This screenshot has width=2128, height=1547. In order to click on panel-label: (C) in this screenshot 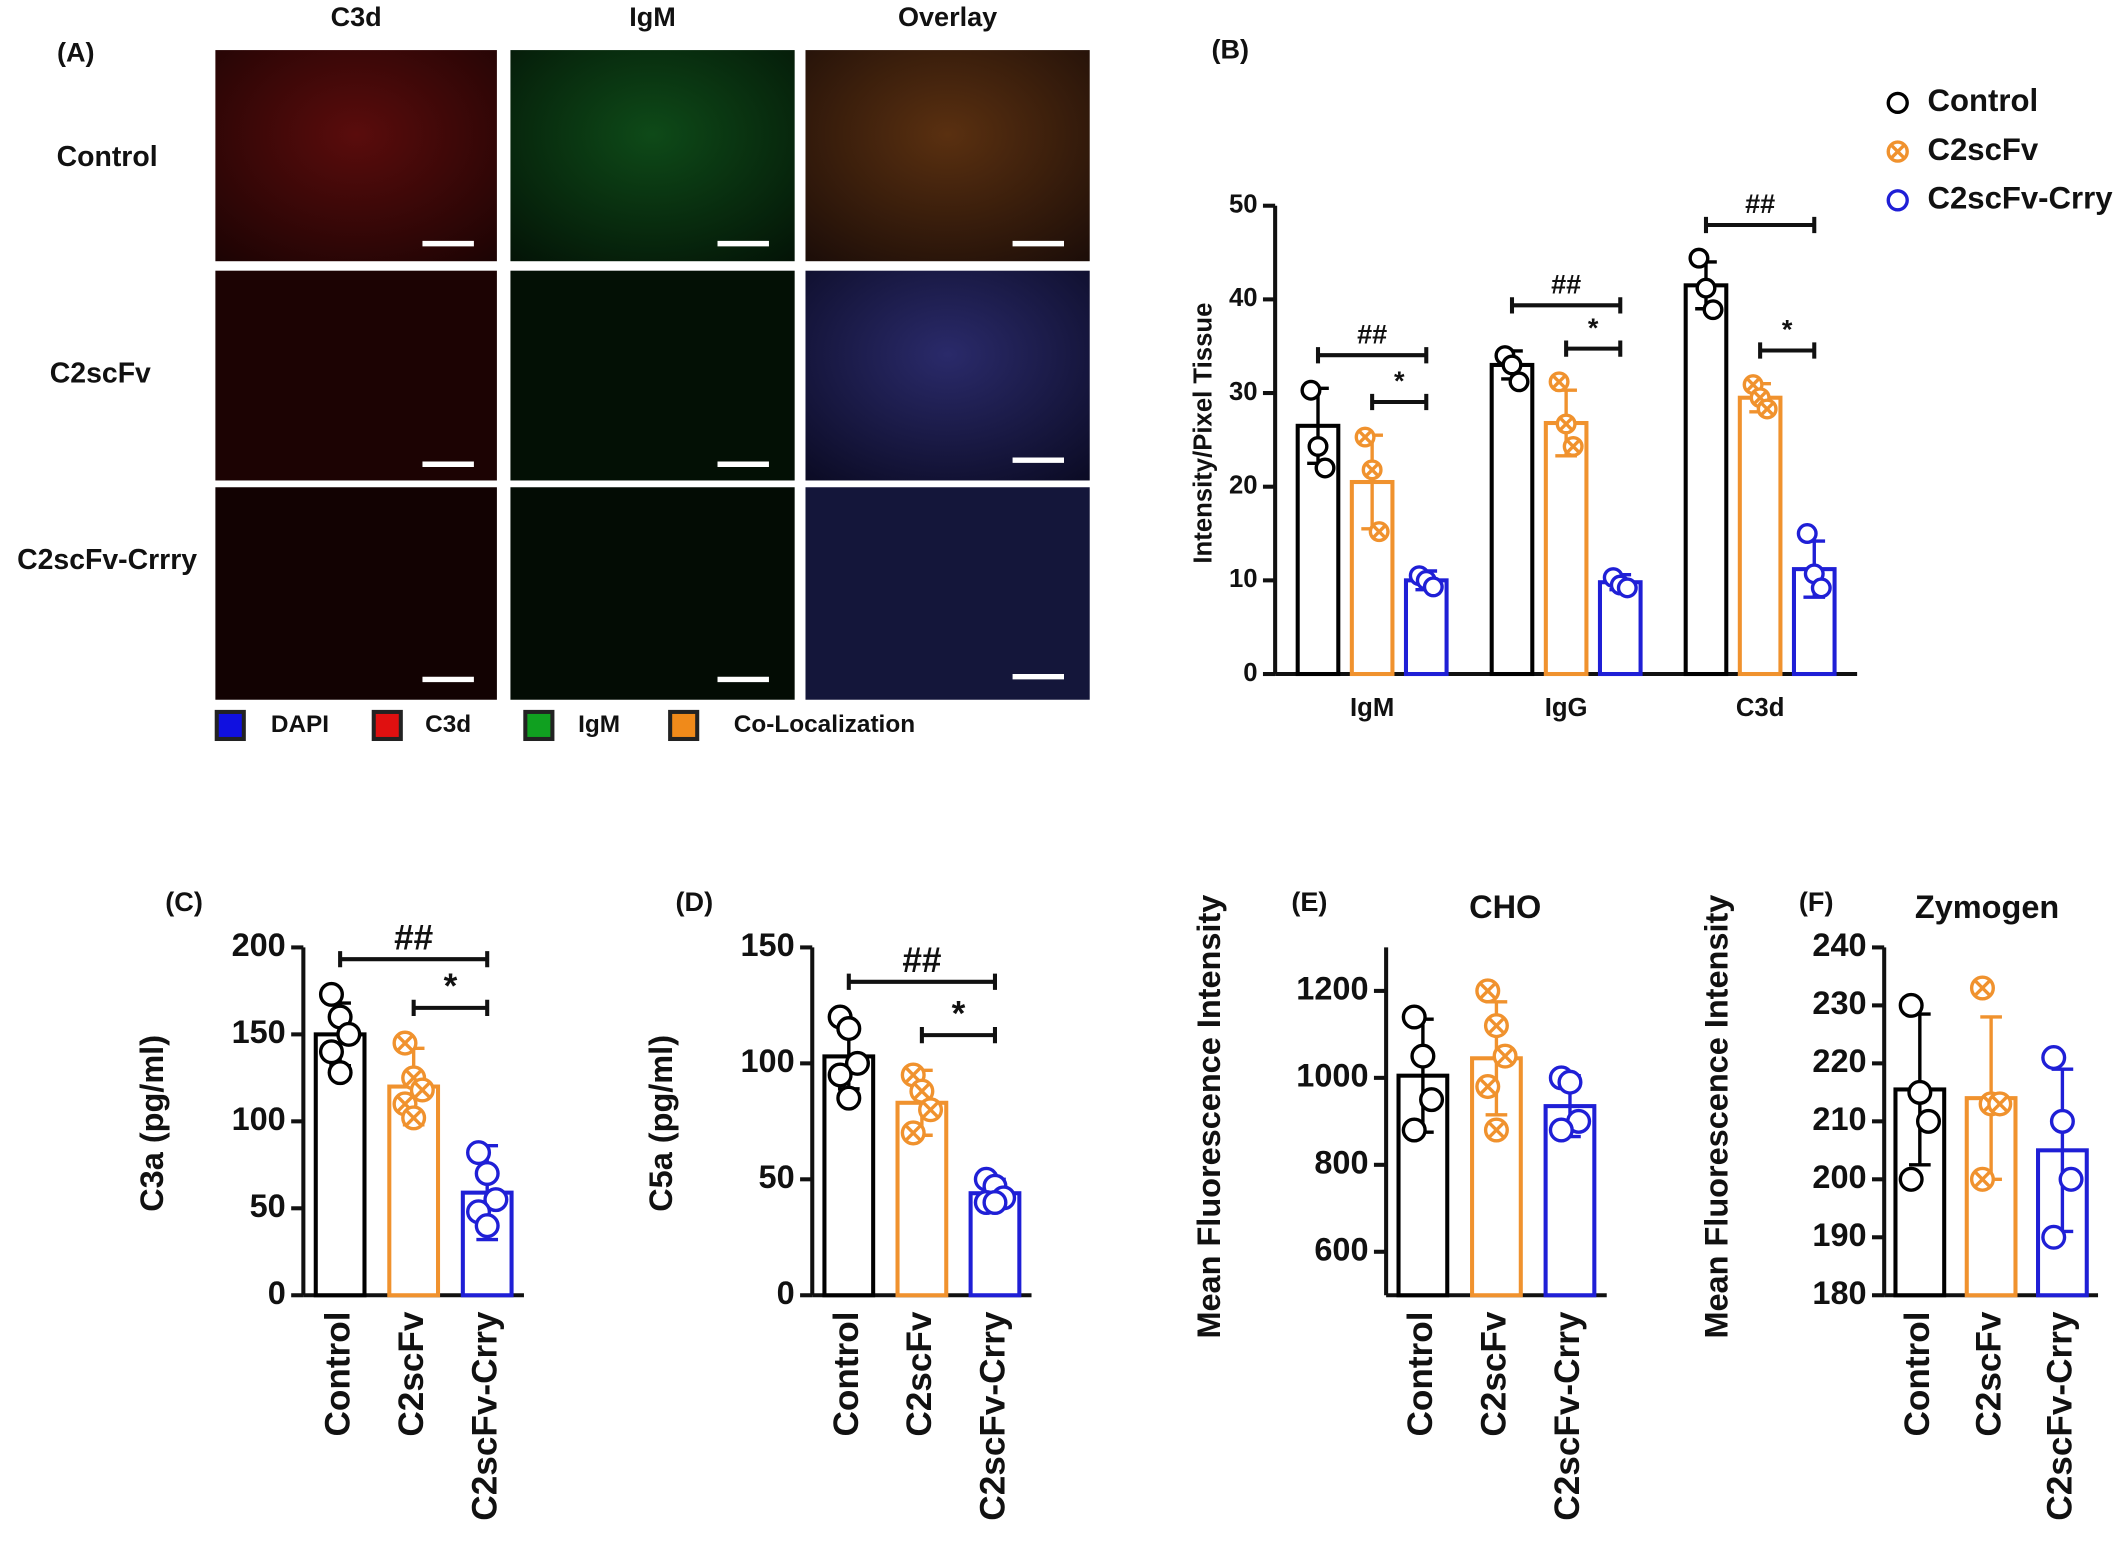, I will do `click(184, 902)`.